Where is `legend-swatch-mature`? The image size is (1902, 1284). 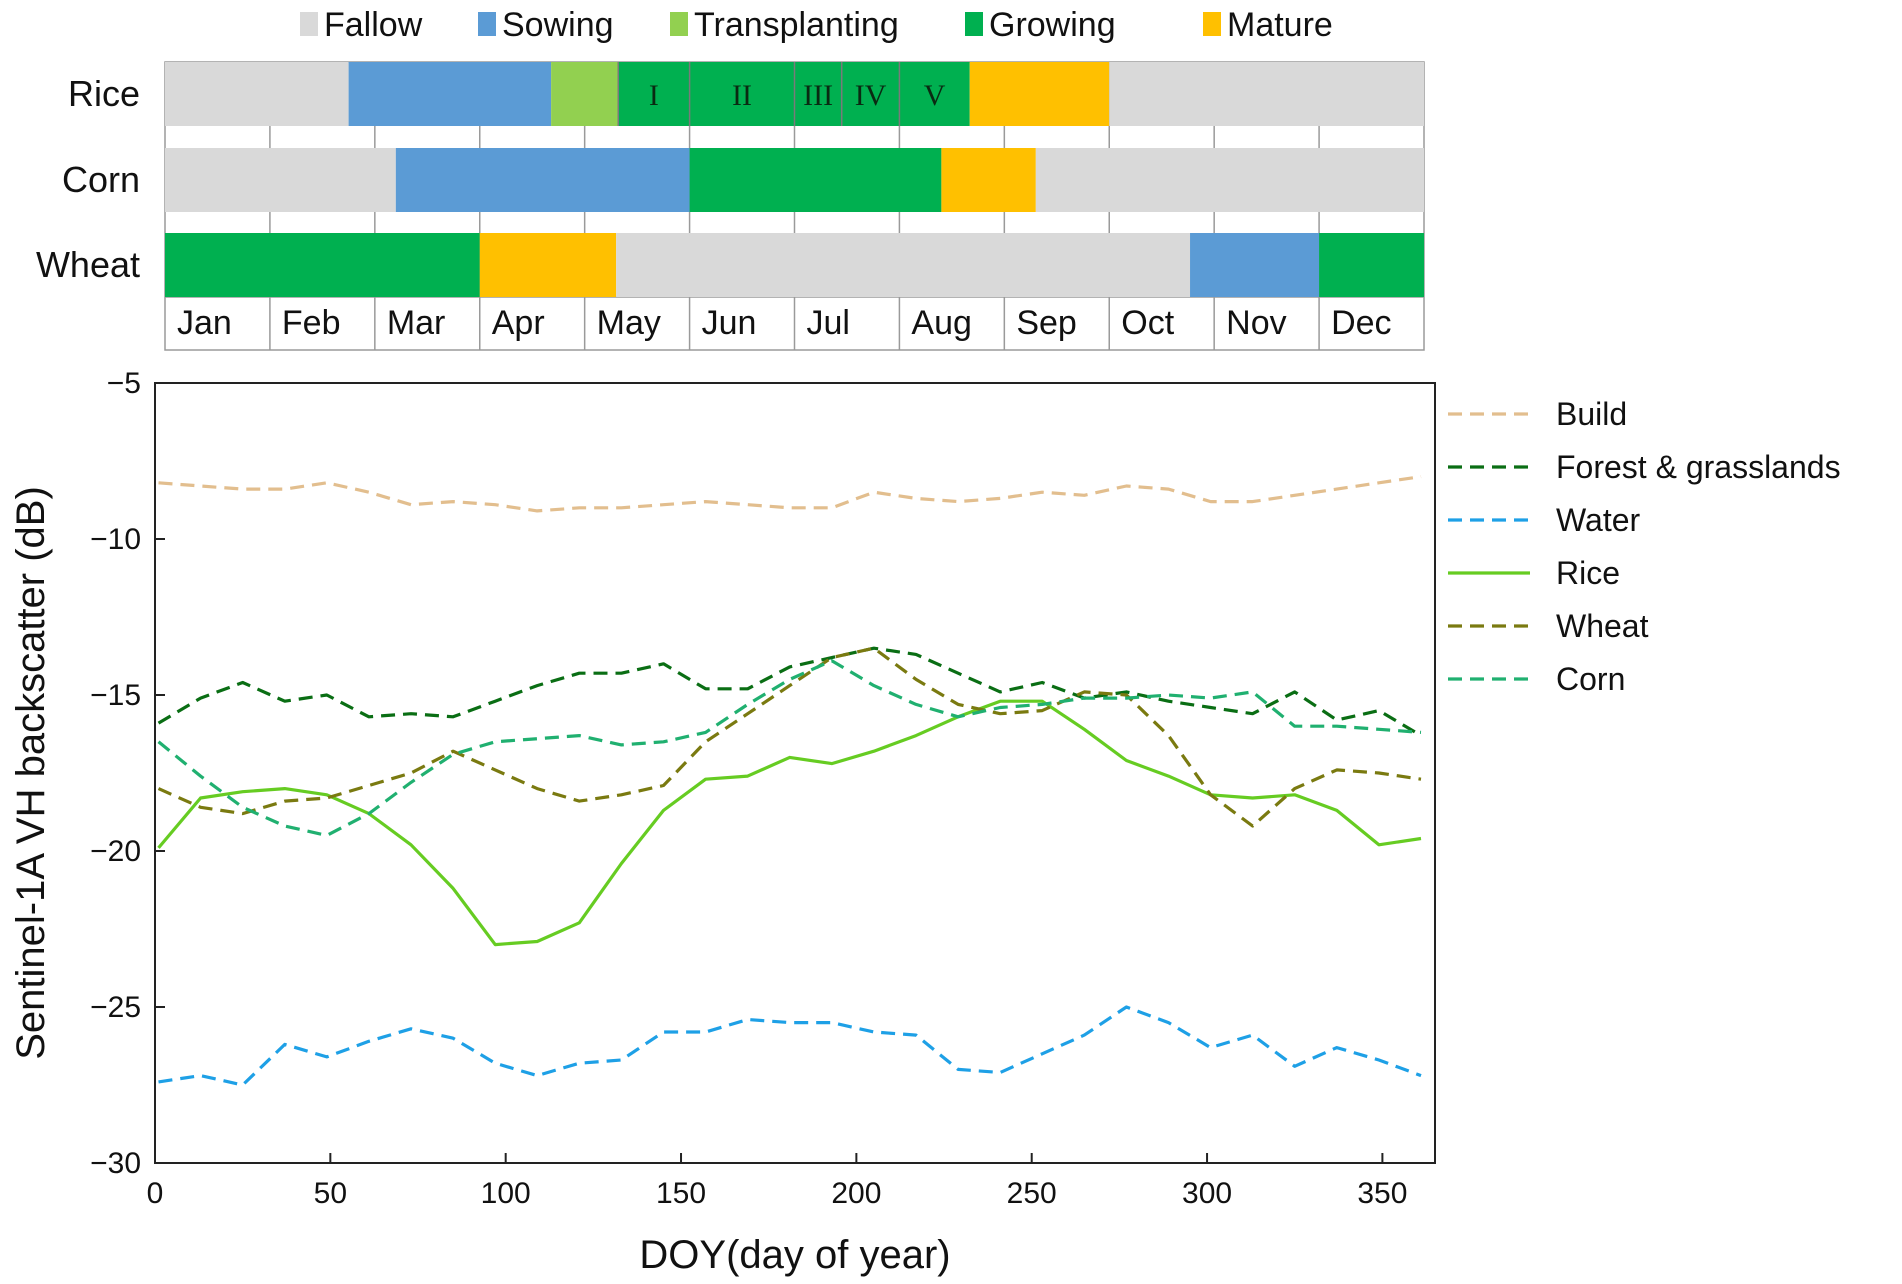
legend-swatch-mature is located at coordinates (1212, 24).